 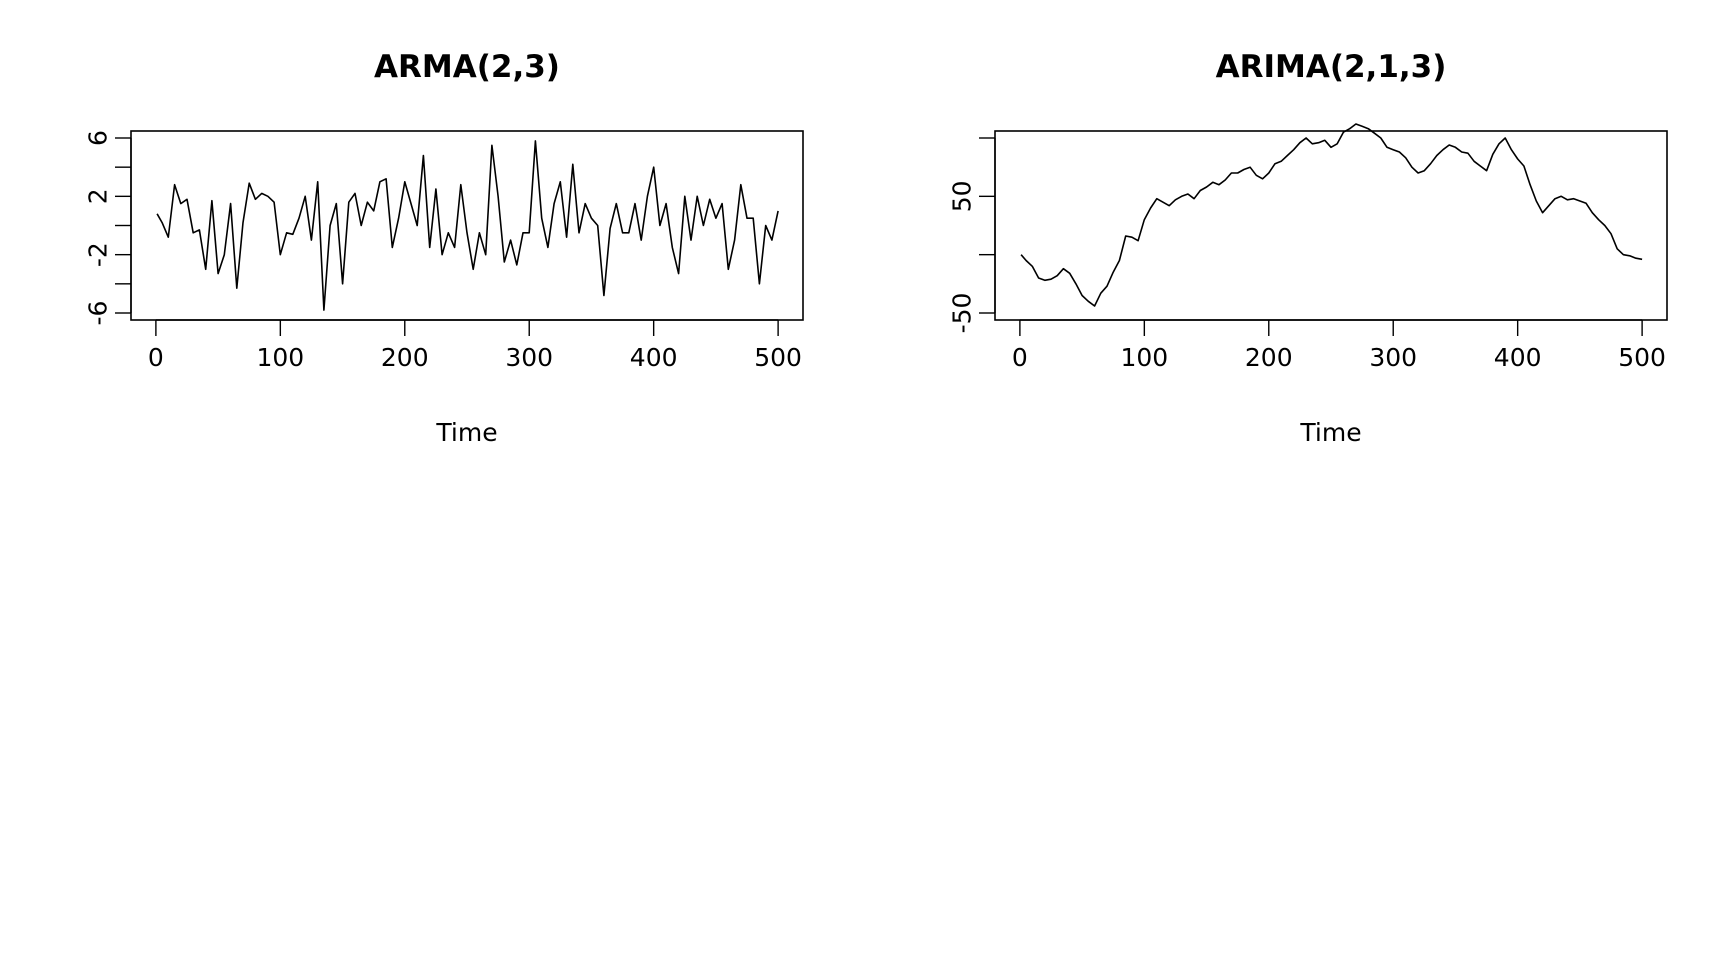 What do you see at coordinates (962, 313) in the screenshot?
I see `y-tick-label: -50` at bounding box center [962, 313].